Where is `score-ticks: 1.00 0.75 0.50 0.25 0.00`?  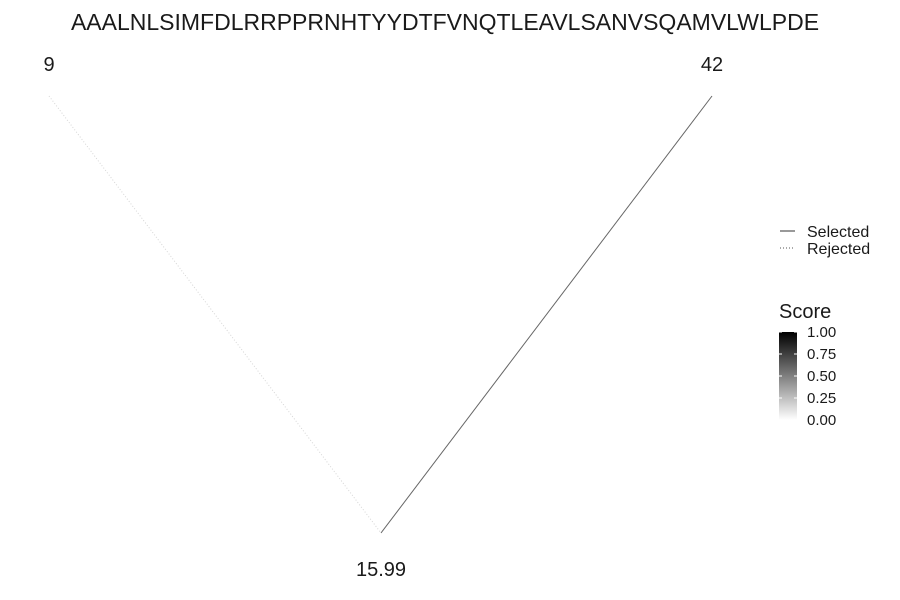
score-ticks: 1.00 0.75 0.50 0.25 0.00 is located at coordinates (807, 376).